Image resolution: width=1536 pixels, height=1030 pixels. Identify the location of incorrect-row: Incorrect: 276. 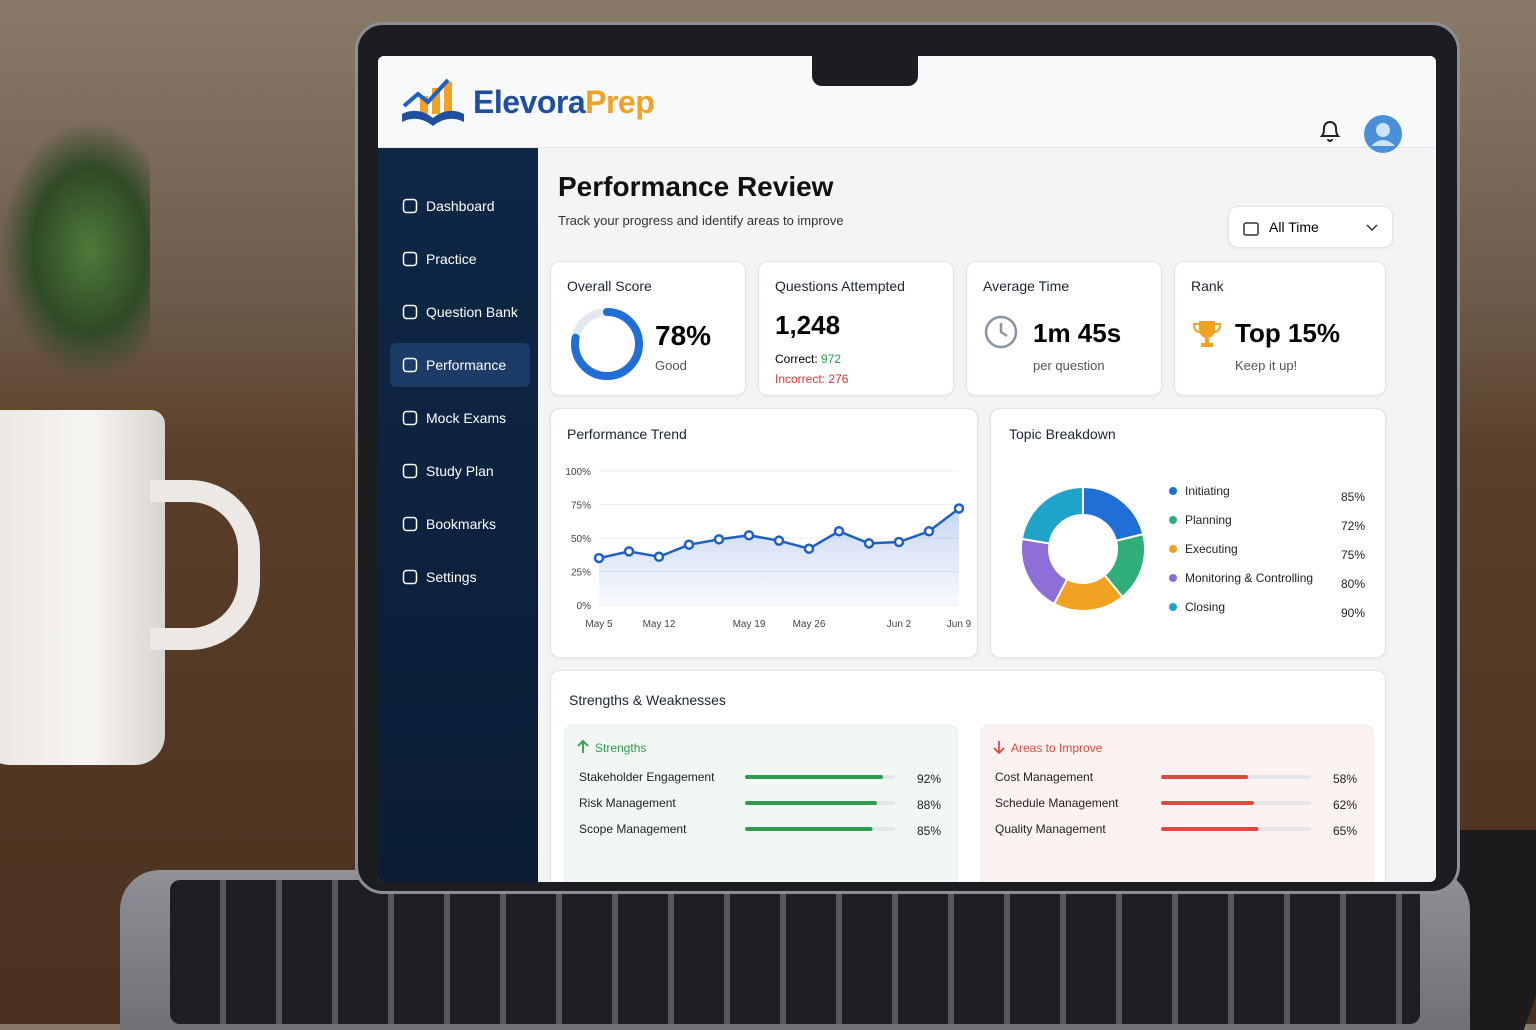
(811, 379).